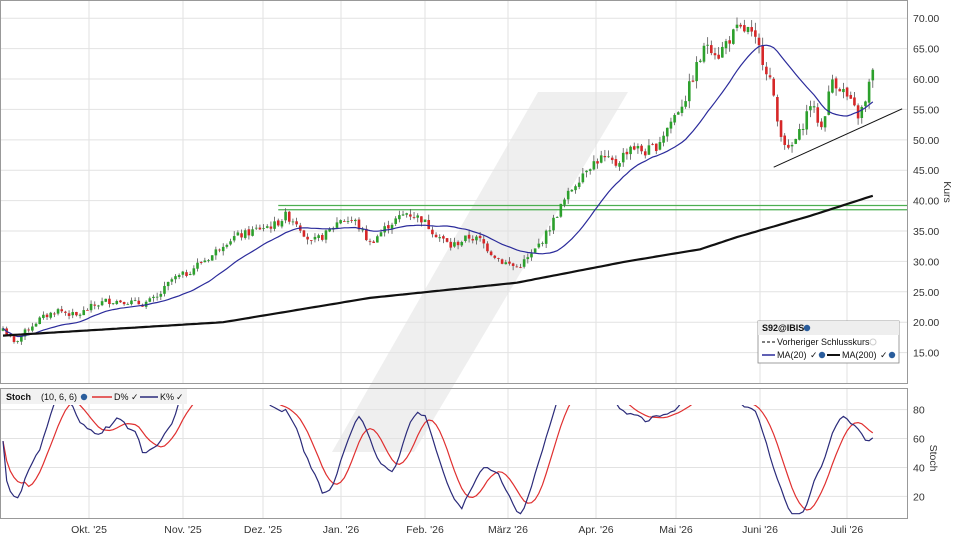 This screenshot has height=540, width=960. What do you see at coordinates (838, 138) in the screenshot?
I see `trendline` at bounding box center [838, 138].